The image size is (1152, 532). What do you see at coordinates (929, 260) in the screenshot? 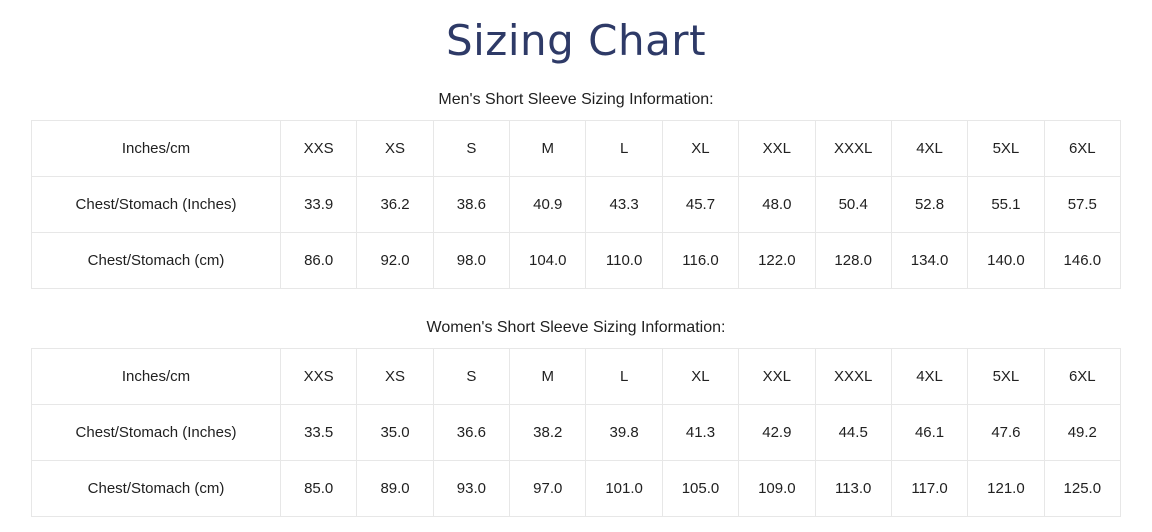
I see `value-cell: 134.0` at bounding box center [929, 260].